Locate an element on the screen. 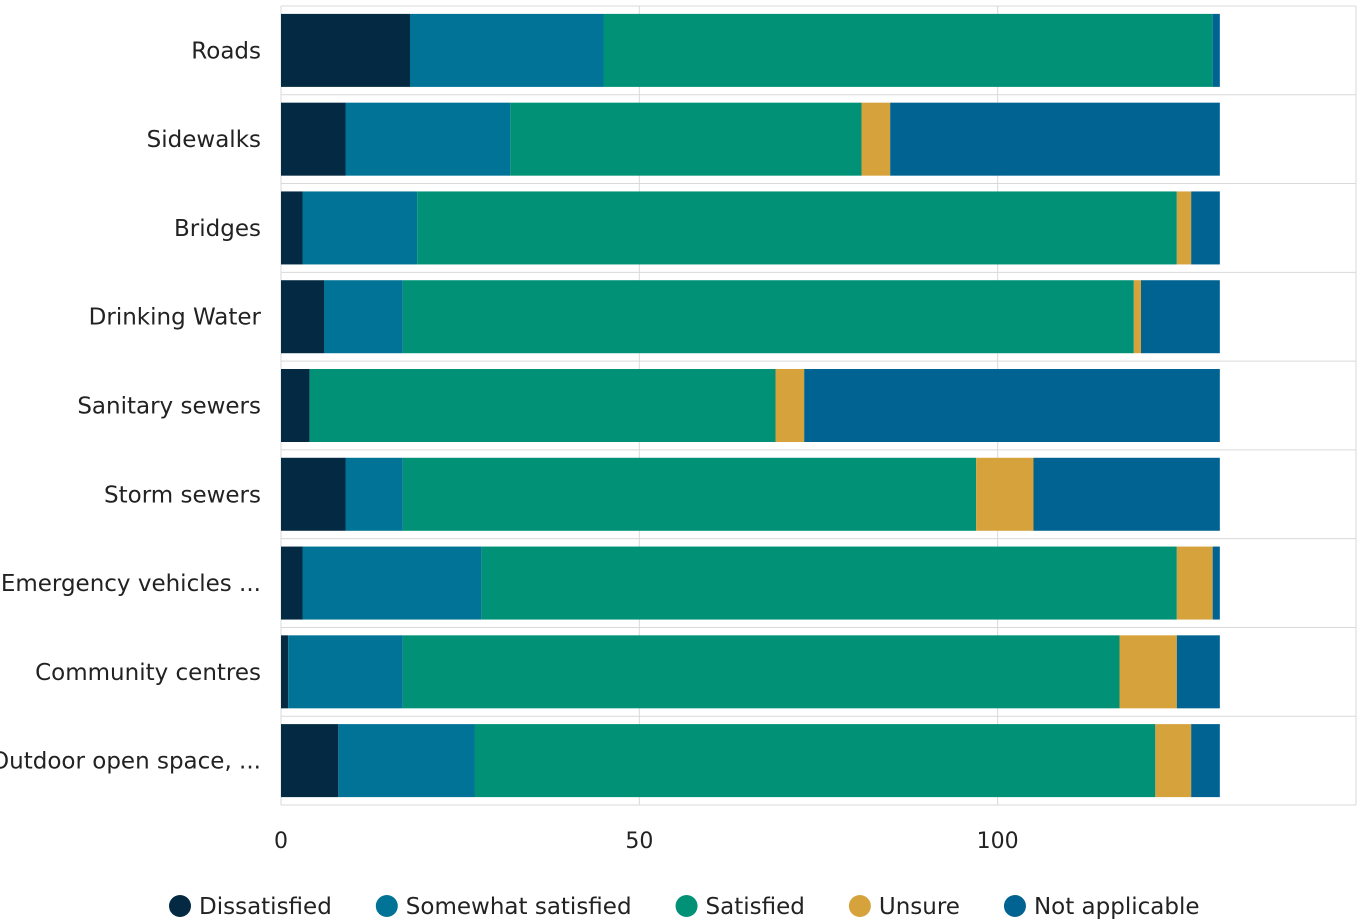  x-tick-label: 100 is located at coordinates (998, 841).